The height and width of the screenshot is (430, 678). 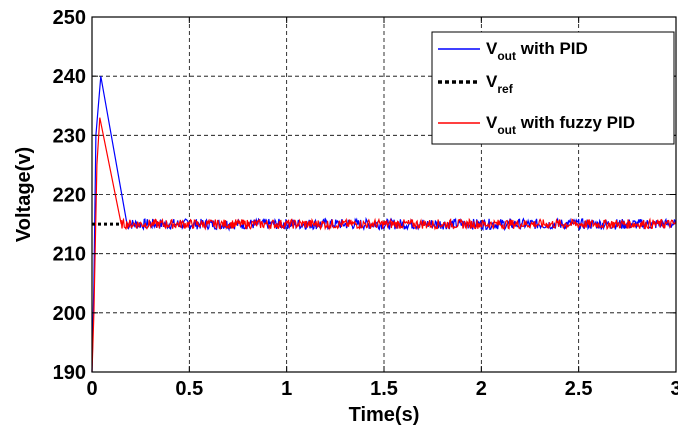 What do you see at coordinates (537, 51) in the screenshot?
I see `legend-label-pid: Vout with PID` at bounding box center [537, 51].